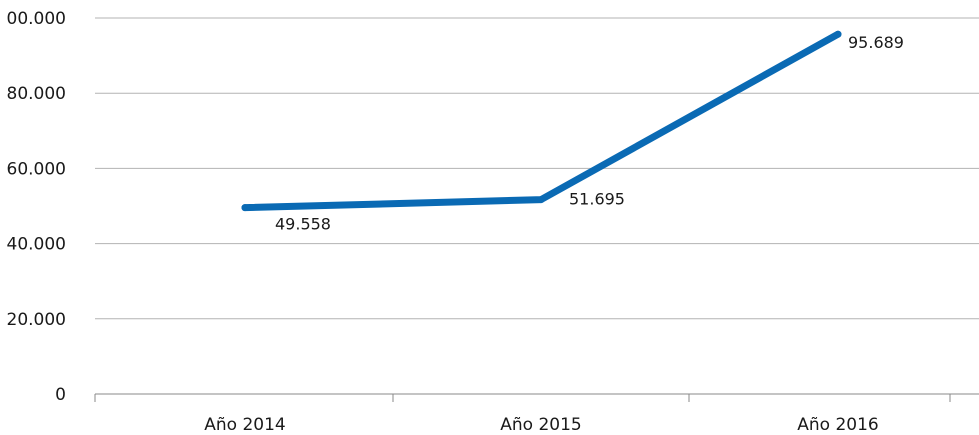  Describe the element at coordinates (36, 207) in the screenshot. I see `y-axis-tick-labels: 0 20.000 40.000 60.000 80.000 00.000` at that location.